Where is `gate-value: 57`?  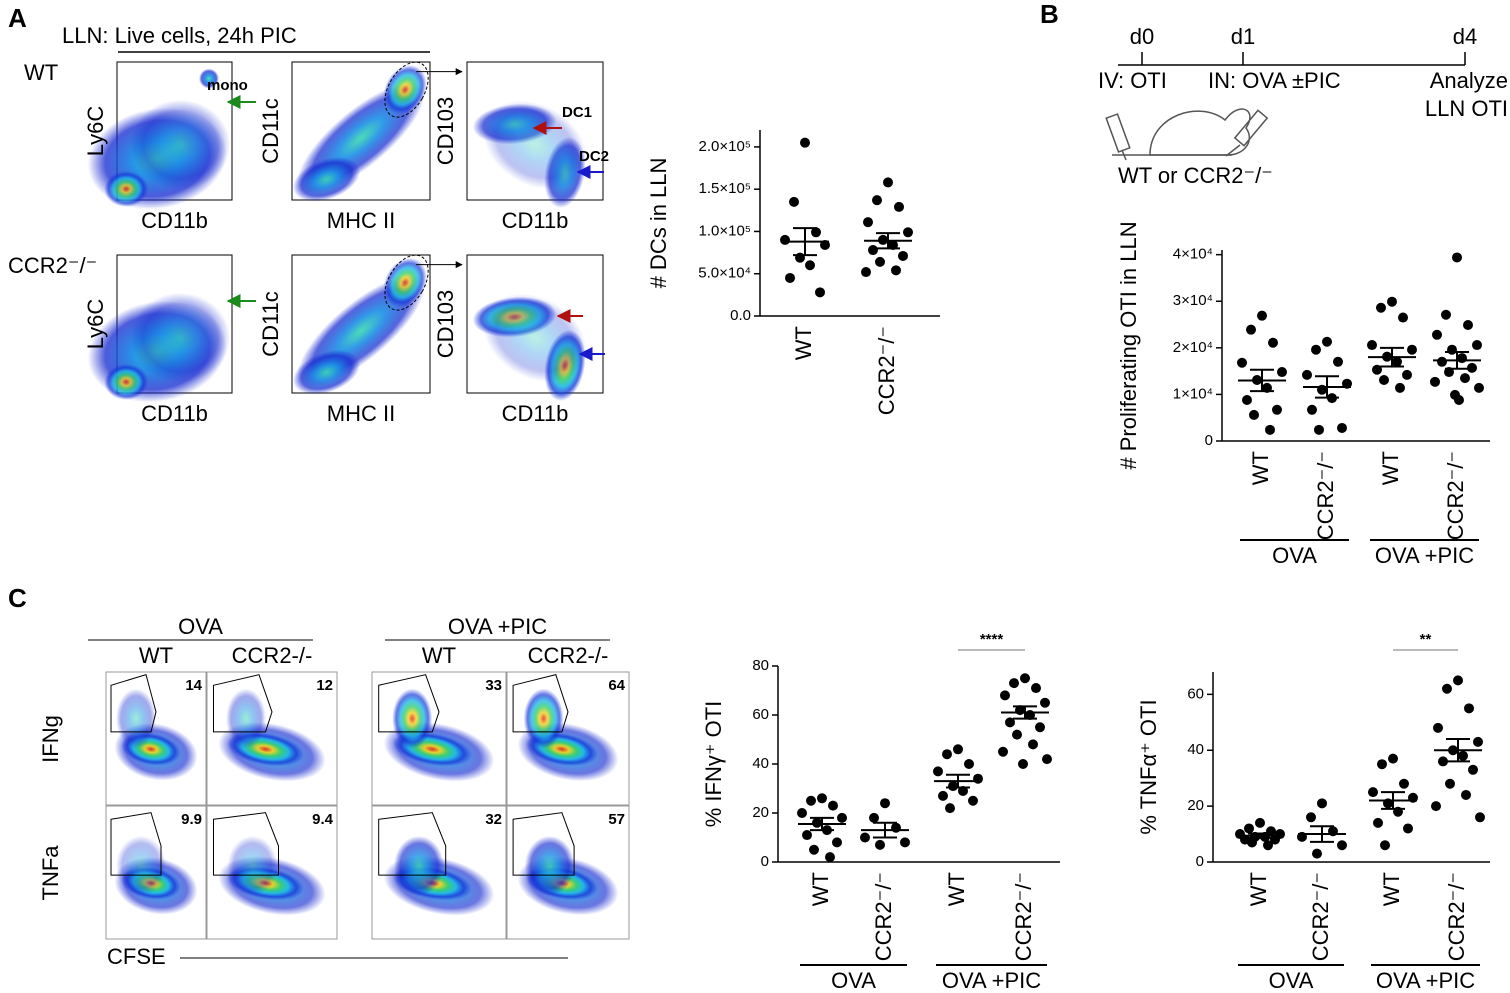
gate-value: 57 is located at coordinates (616, 819).